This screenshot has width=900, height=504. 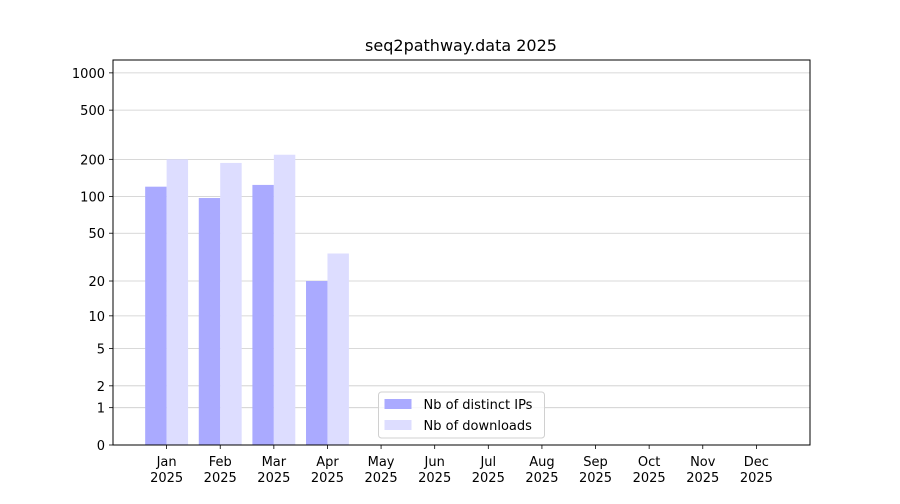 What do you see at coordinates (166, 470) in the screenshot?
I see `x-tick-label: Jan 2025` at bounding box center [166, 470].